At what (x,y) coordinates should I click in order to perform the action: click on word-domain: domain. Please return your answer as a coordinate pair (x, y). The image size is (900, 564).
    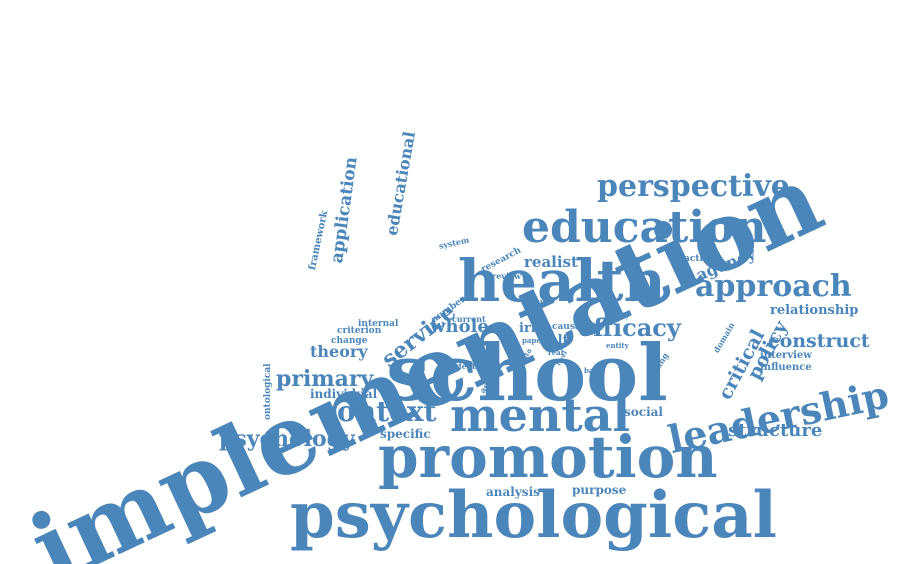
    Looking at the image, I should click on (724, 337).